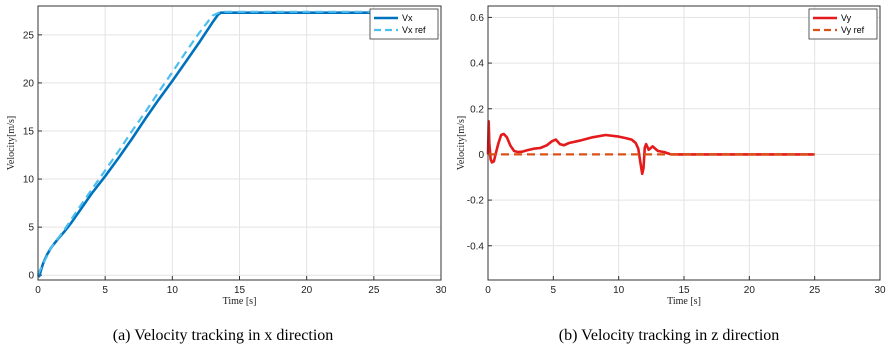 This screenshot has width=891, height=354. Describe the element at coordinates (440, 290) in the screenshot. I see `vx-xtick-label: 30` at that location.